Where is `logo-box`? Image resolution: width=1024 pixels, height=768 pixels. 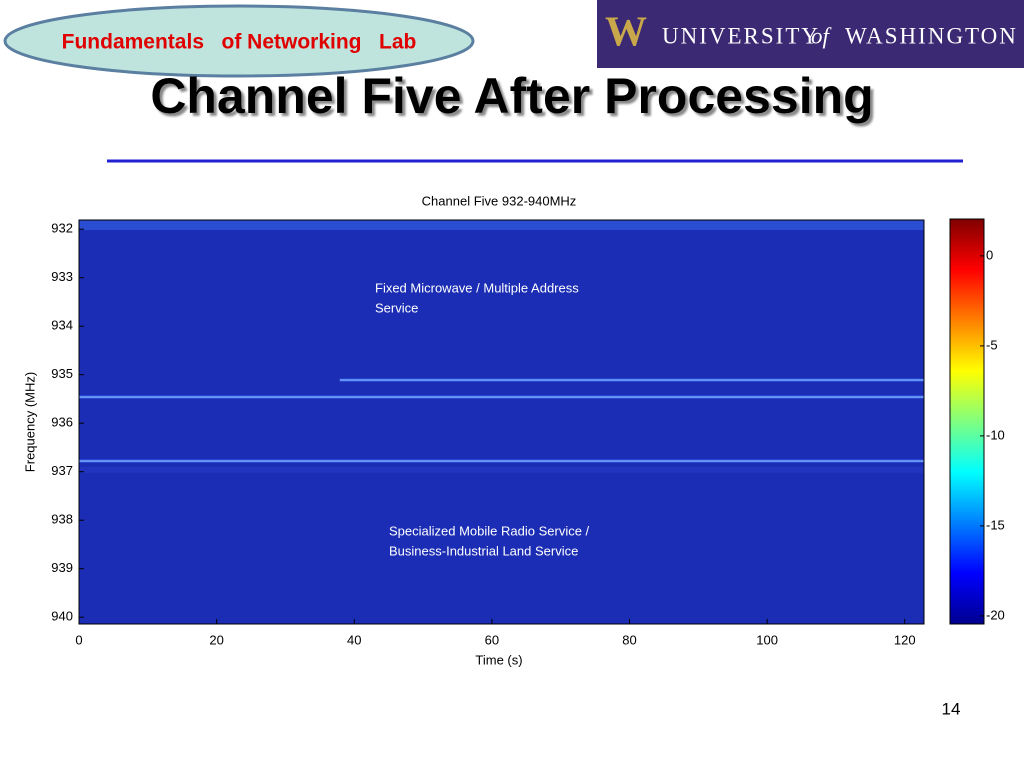 logo-box is located at coordinates (810, 34).